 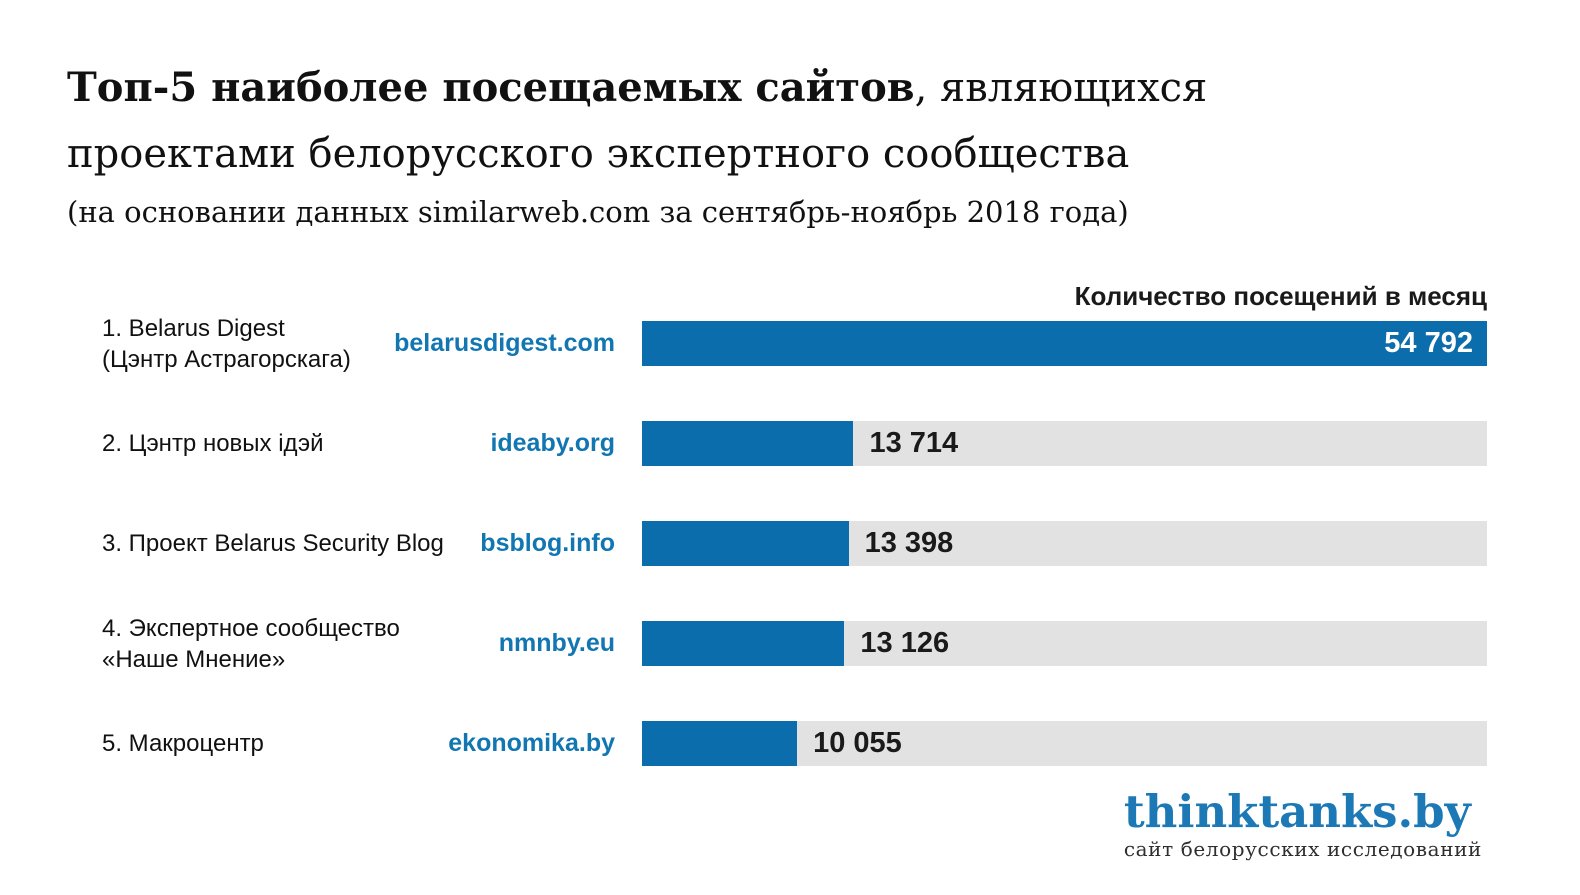 I want to click on logo-tagline: сайт белорусских исследований, so click(x=1302, y=849).